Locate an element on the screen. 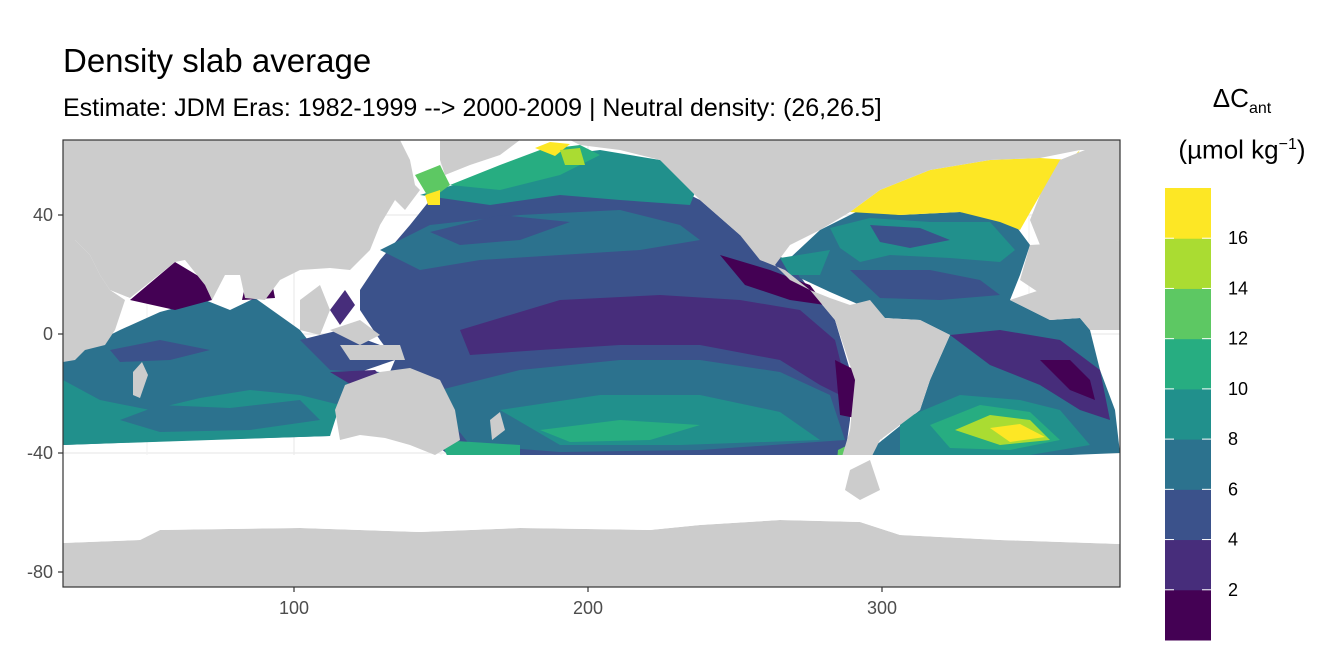 This screenshot has width=1344, height=672. legend-tick-label-6: 6 is located at coordinates (1233, 489).